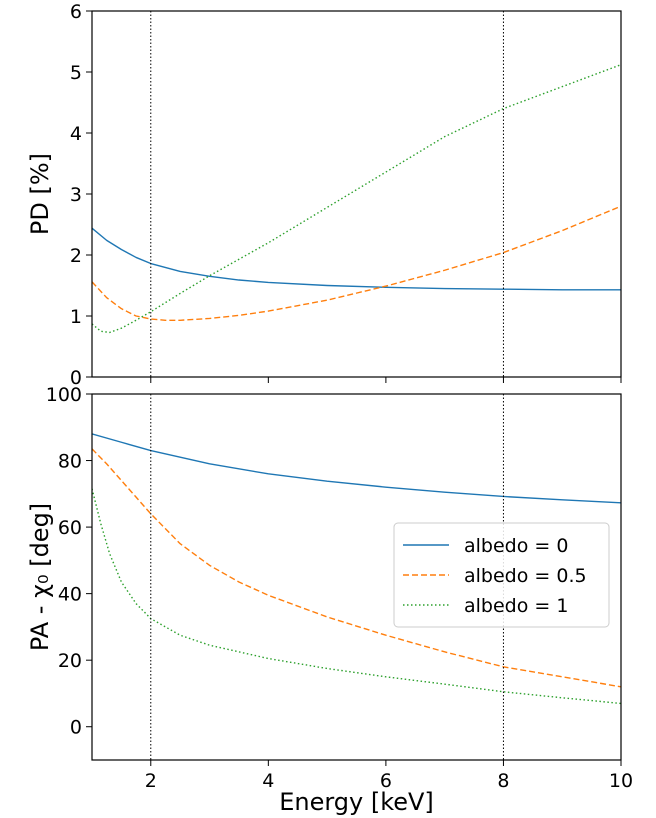 The width and height of the screenshot is (656, 818). What do you see at coordinates (69, 561) in the screenshot?
I see `bottom-panel-y-ticks: 0 20 40 60 80 100` at bounding box center [69, 561].